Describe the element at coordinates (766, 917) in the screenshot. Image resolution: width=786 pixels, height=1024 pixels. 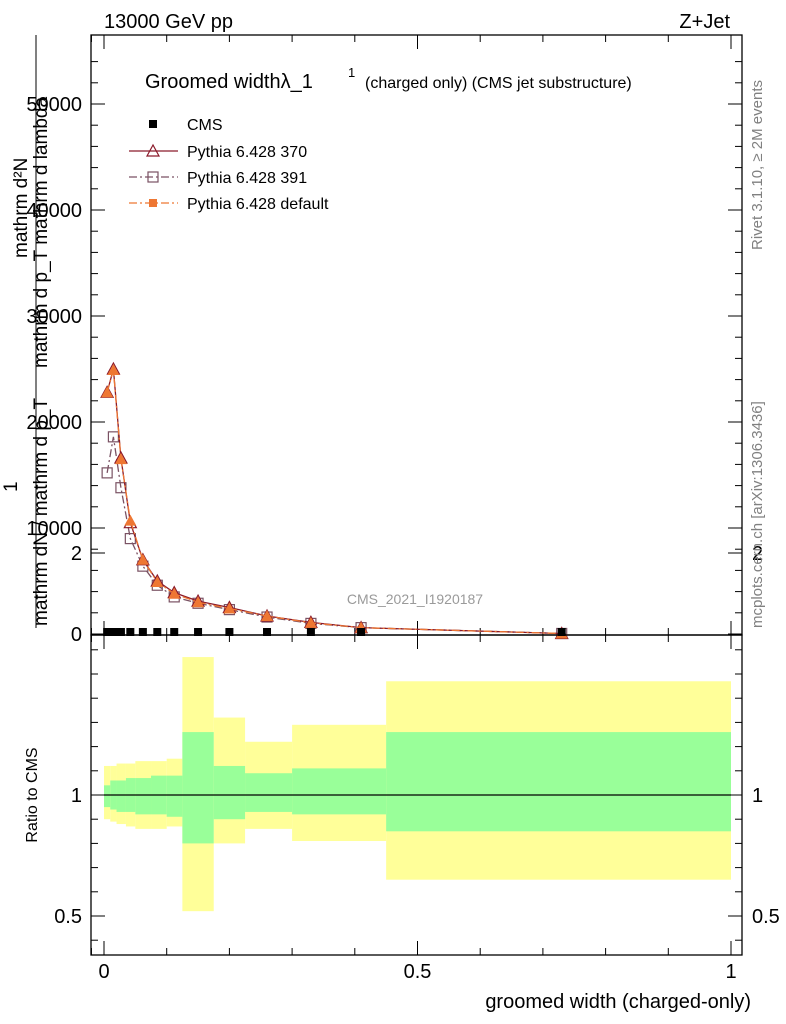
I see `ratio-y-tick-label-right: 0.5` at that location.